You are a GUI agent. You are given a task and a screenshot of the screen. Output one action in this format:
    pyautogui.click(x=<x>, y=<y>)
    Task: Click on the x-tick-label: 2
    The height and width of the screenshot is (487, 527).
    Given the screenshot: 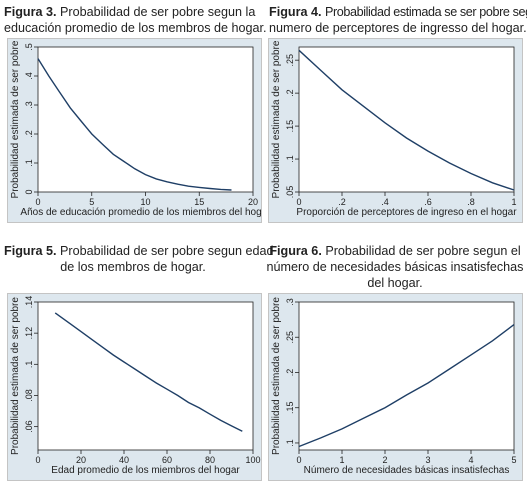 What is the action you would take?
    pyautogui.click(x=384, y=460)
    